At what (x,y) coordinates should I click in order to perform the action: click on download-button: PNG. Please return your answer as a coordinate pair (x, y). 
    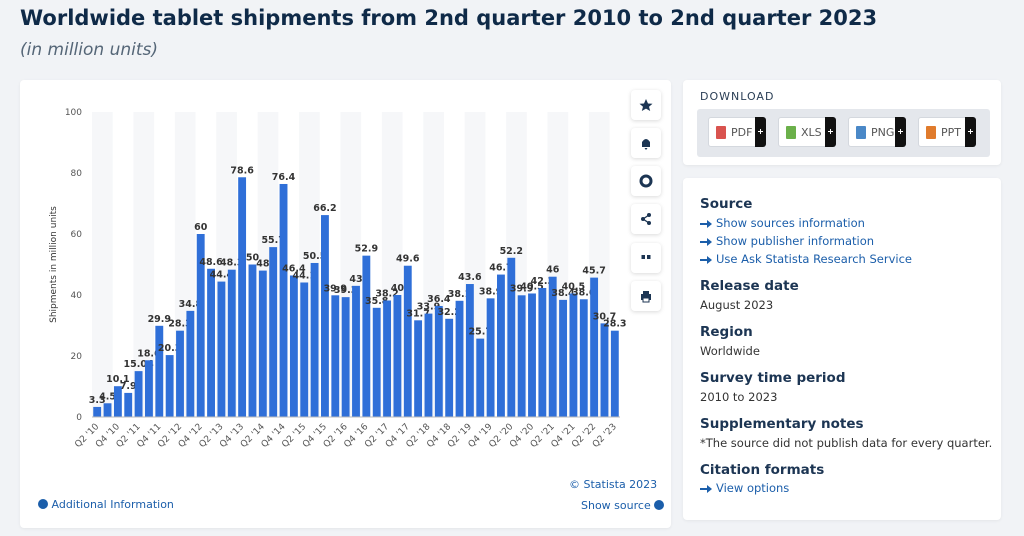
    Looking at the image, I should click on (877, 132).